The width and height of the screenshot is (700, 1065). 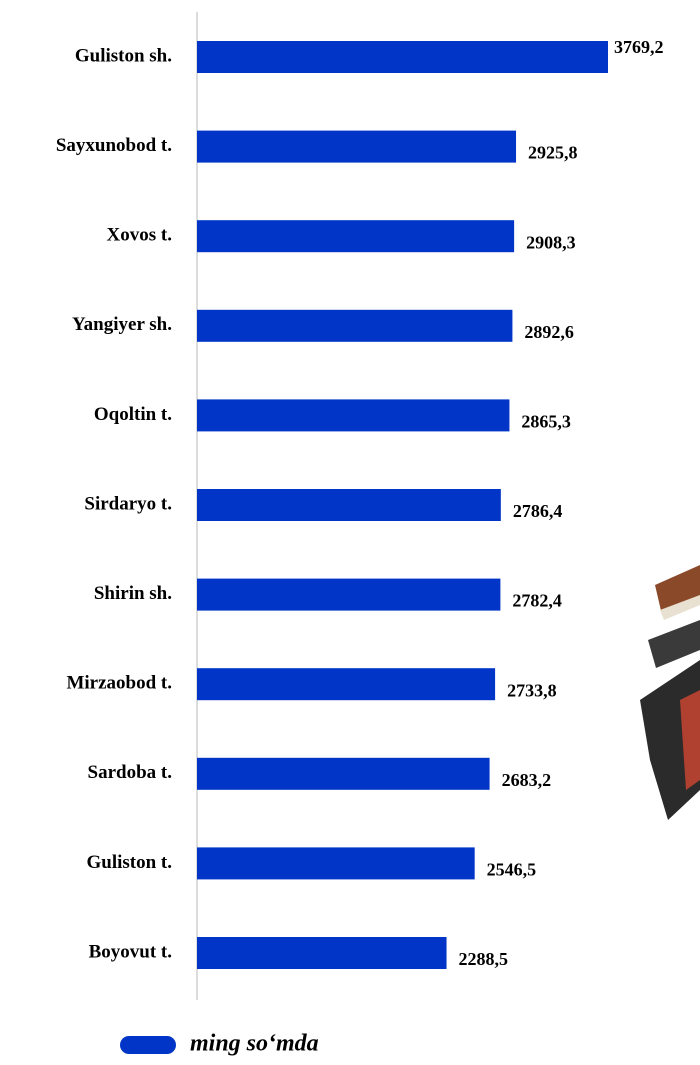 I want to click on value-label: 2683,2, so click(x=526, y=780).